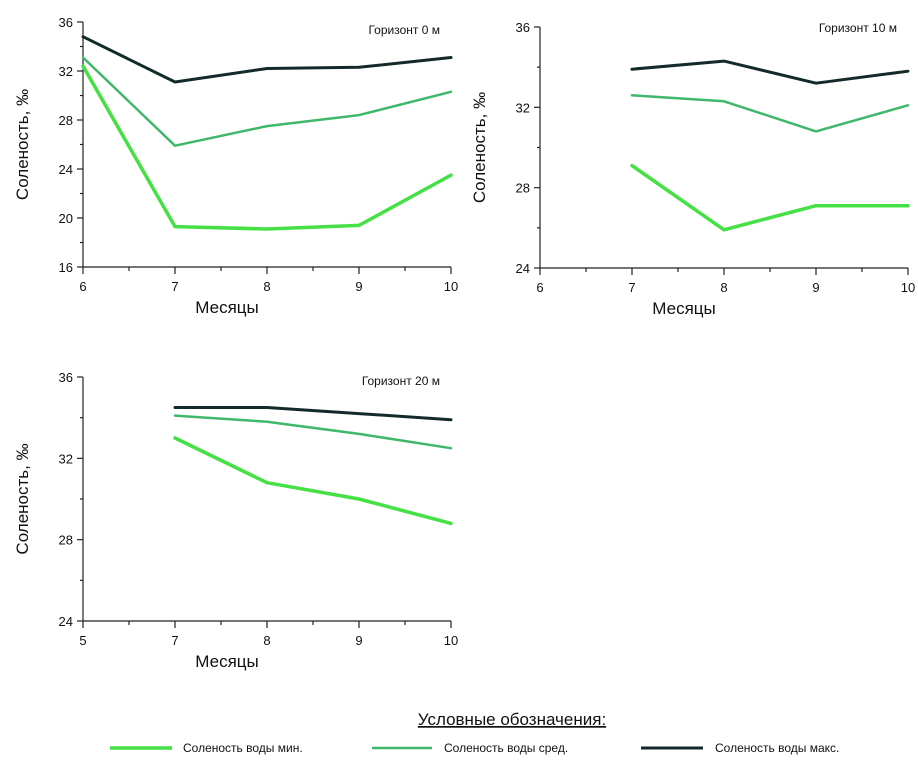 The height and width of the screenshot is (765, 918). Describe the element at coordinates (858, 28) in the screenshot. I see `panel-title: Горизонт 10 м` at that location.